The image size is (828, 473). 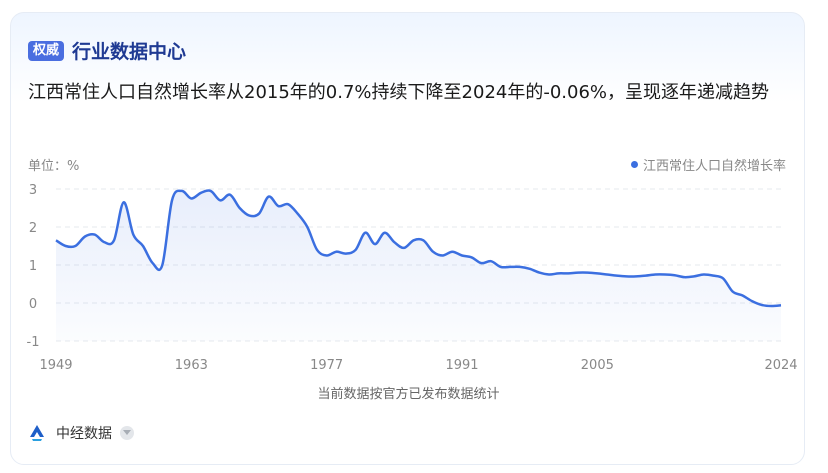 What do you see at coordinates (33, 228) in the screenshot?
I see `y-tick-label: 2` at bounding box center [33, 228].